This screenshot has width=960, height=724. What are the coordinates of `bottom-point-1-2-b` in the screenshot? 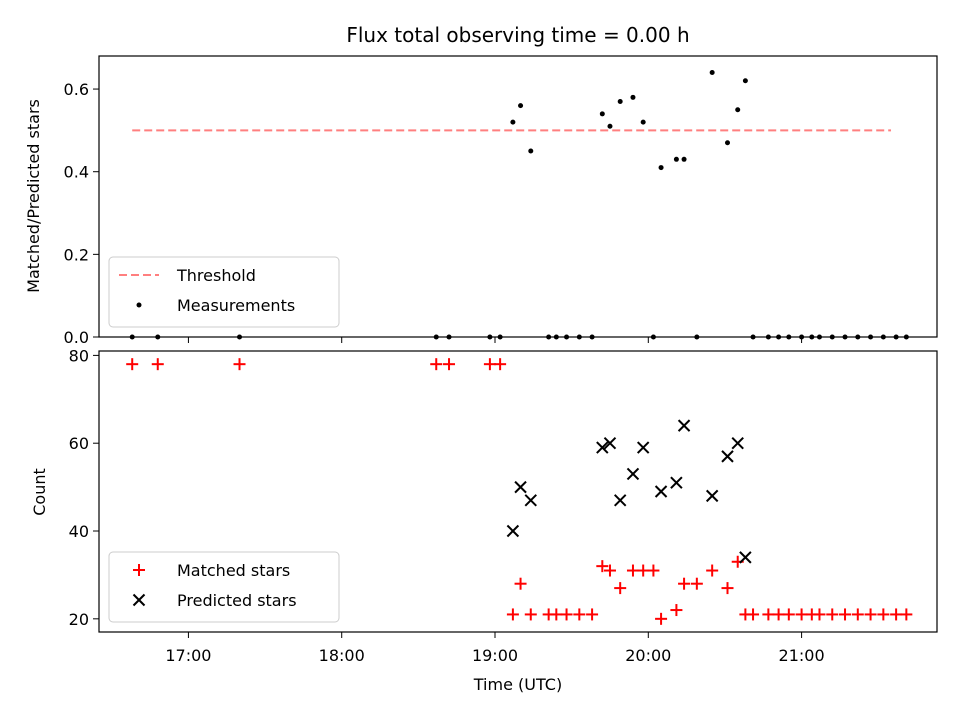 It's located at (530, 500).